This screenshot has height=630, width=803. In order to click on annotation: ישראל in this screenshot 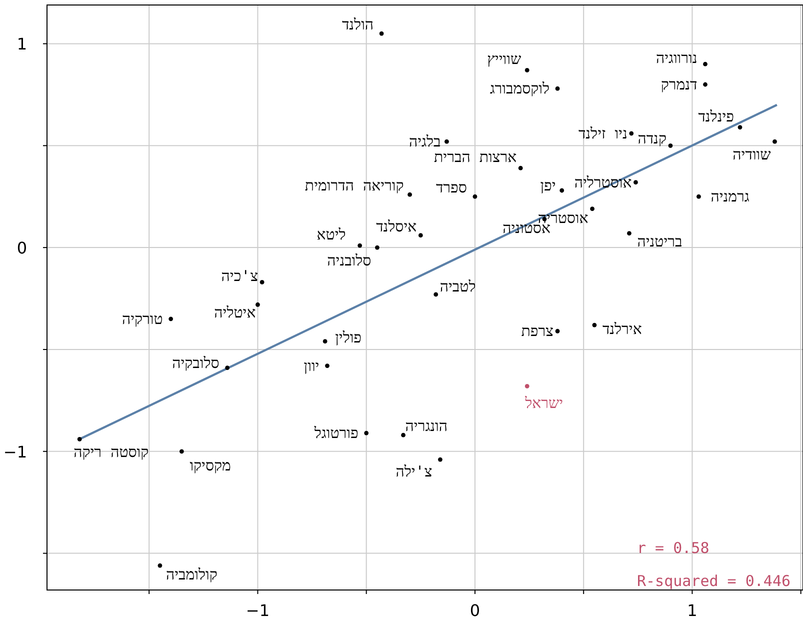, I will do `click(544, 403)`.